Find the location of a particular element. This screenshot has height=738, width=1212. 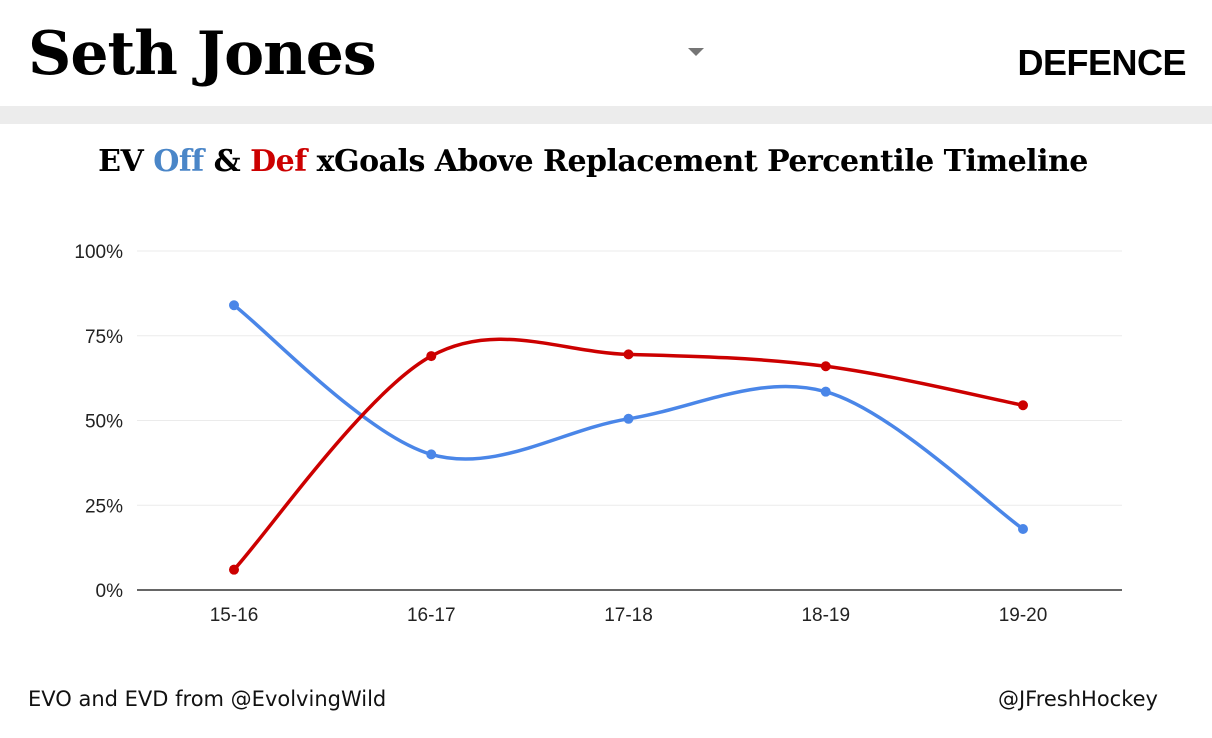

x-tick-label: 17-18 is located at coordinates (628, 615).